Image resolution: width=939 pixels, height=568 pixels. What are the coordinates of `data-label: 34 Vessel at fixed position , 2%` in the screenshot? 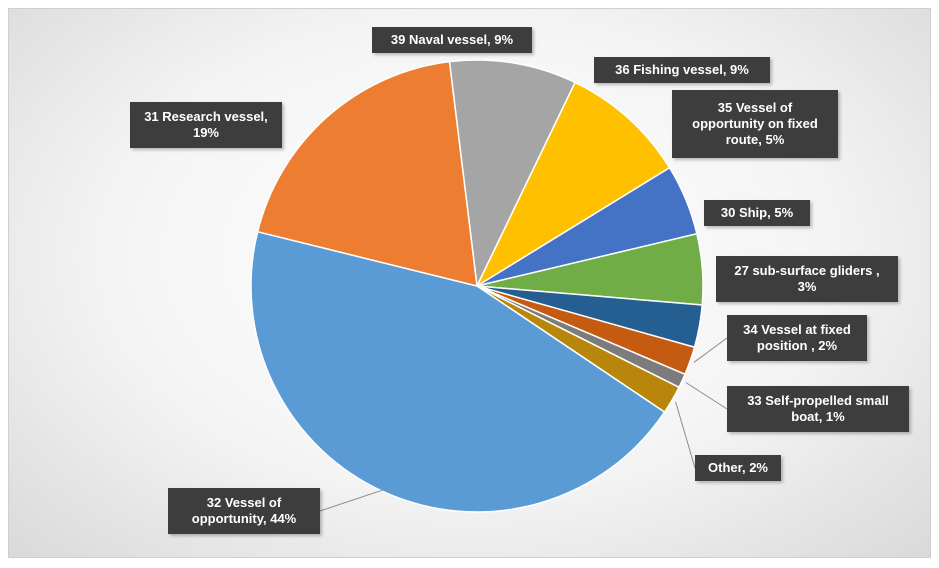 It's located at (797, 338).